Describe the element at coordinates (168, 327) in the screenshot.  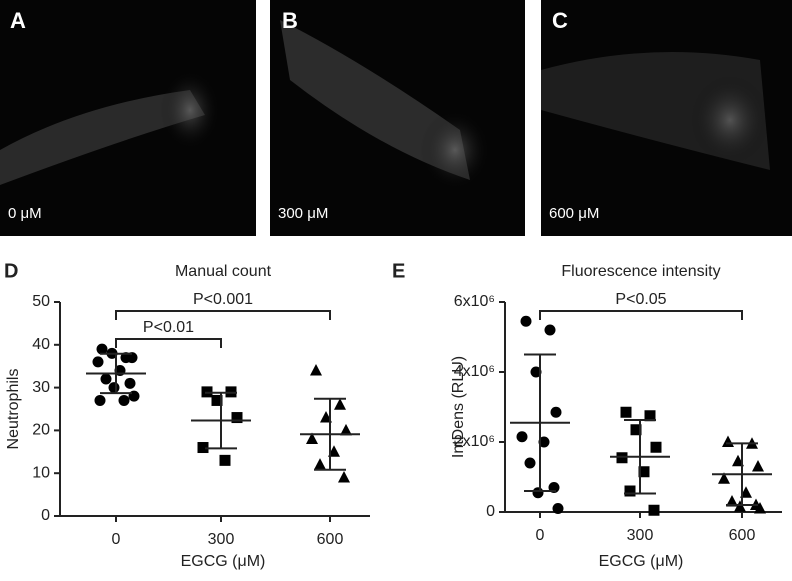
I see `significance-label: P<0.01` at that location.